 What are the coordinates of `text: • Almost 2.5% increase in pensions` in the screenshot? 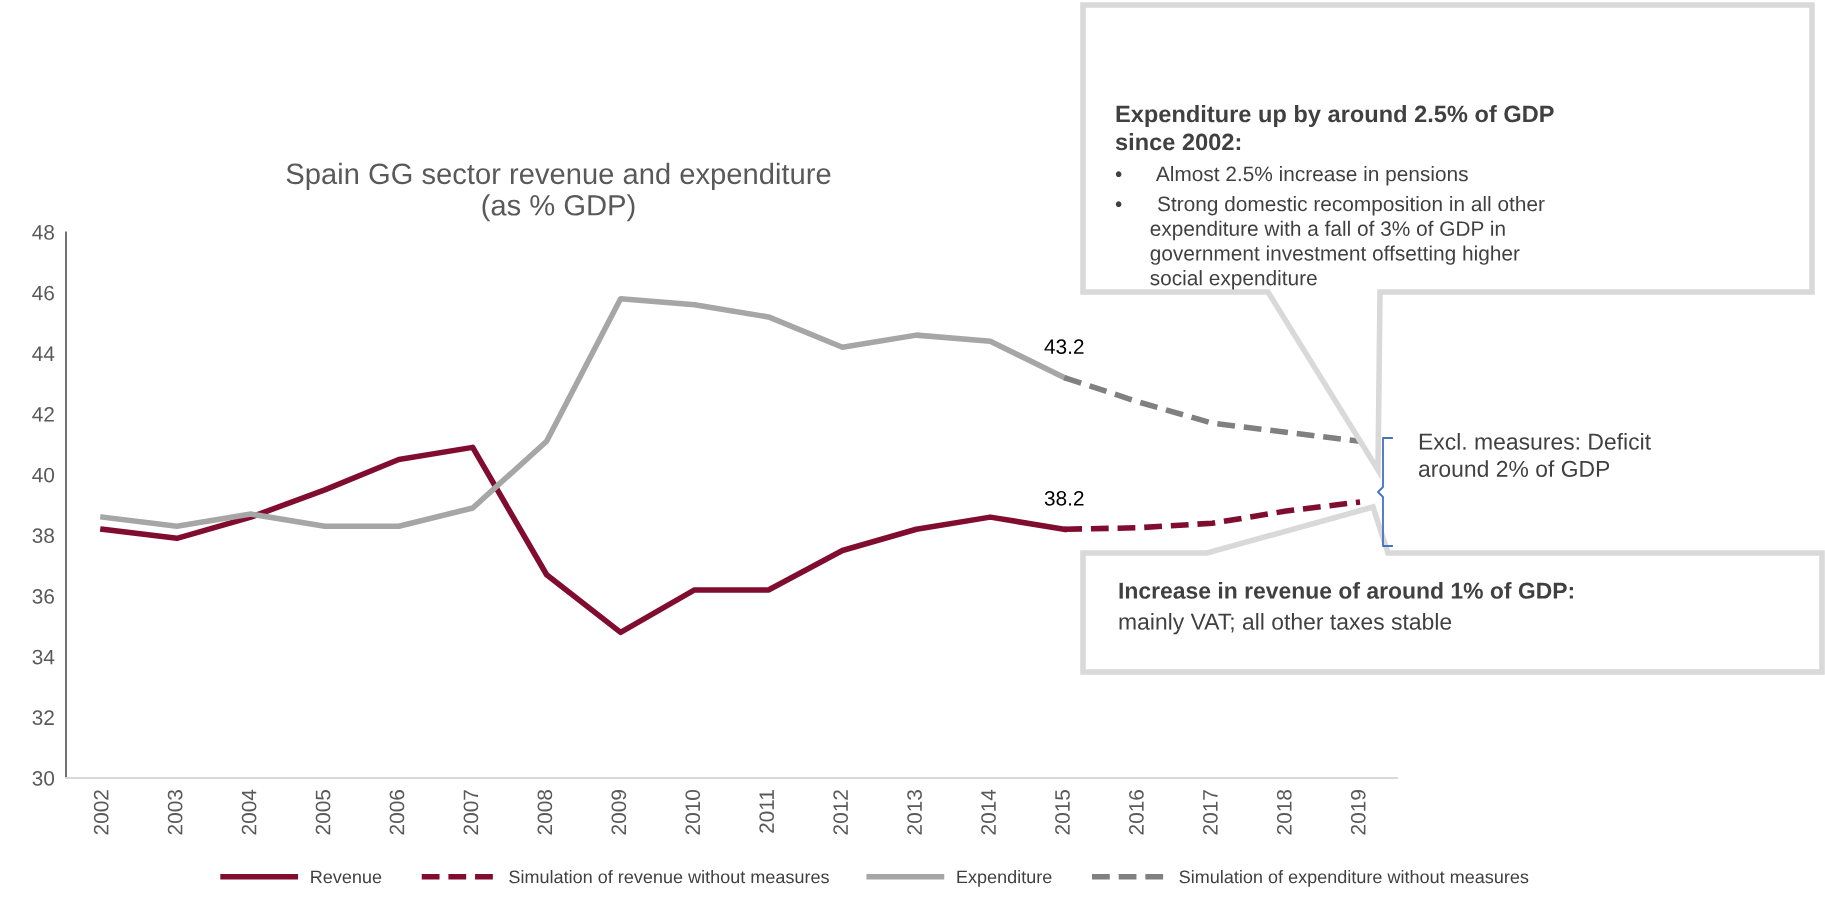 It's located at (1291, 176).